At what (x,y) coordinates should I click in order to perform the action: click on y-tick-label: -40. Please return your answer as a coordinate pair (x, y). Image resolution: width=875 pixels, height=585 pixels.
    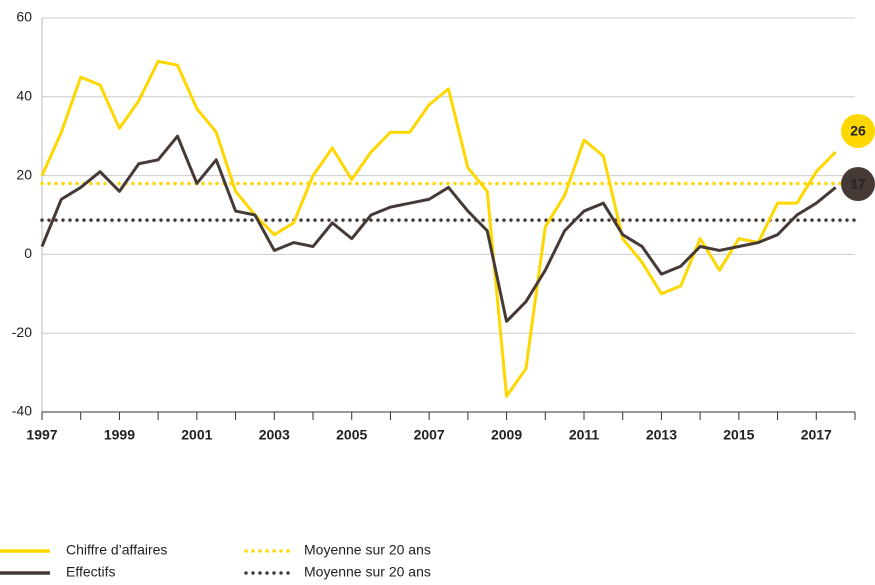
    Looking at the image, I should click on (22, 411).